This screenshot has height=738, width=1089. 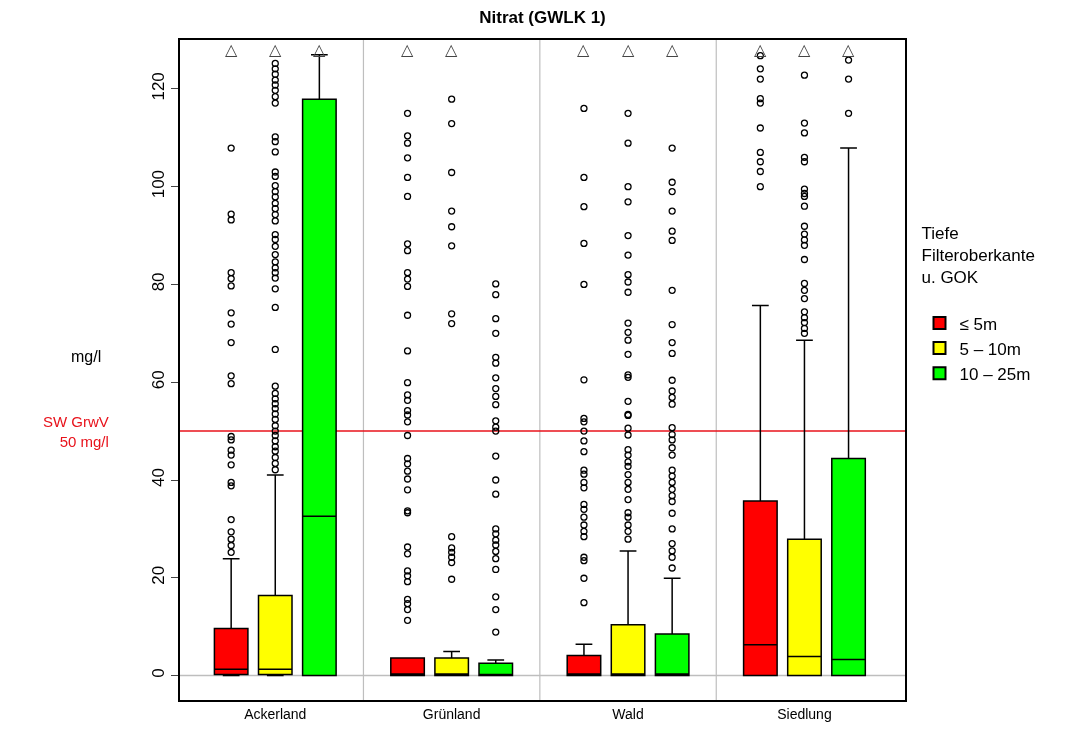 I want to click on x-tick-label: Grünland, so click(x=451, y=713).